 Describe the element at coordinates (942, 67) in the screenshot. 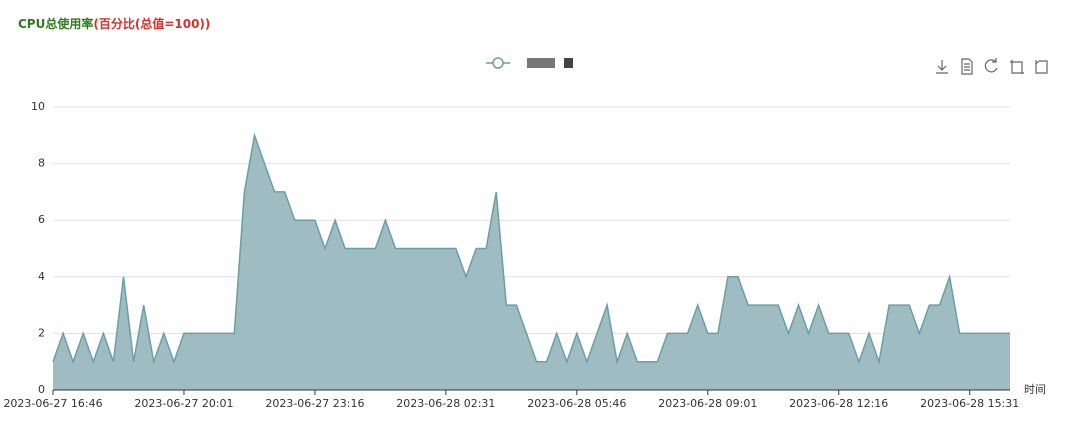

I see `download-icon` at that location.